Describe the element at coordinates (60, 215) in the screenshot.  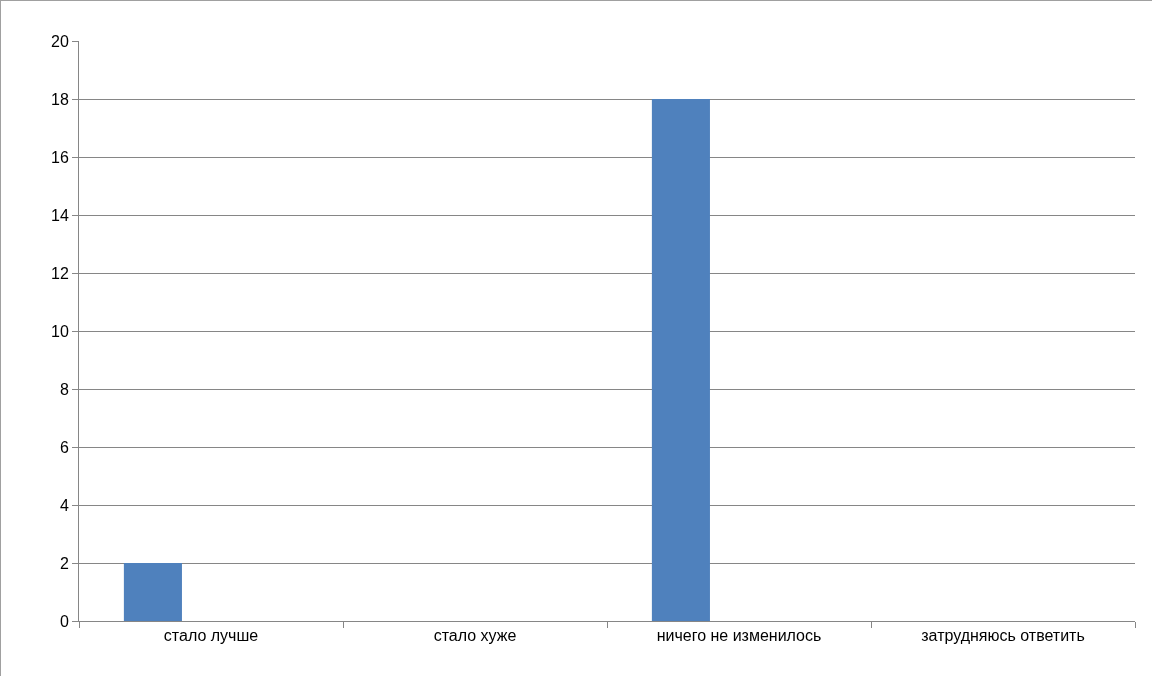
I see `y-tick-label: 14` at that location.